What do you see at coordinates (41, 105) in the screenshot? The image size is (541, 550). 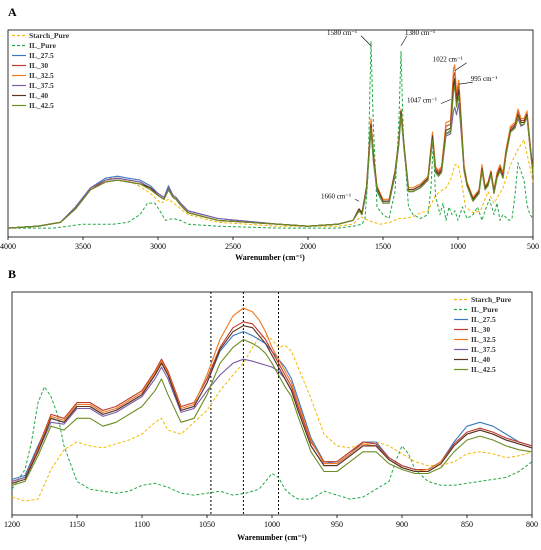 I see `panel-a-legend-label-7: IL_42.5` at bounding box center [41, 105].